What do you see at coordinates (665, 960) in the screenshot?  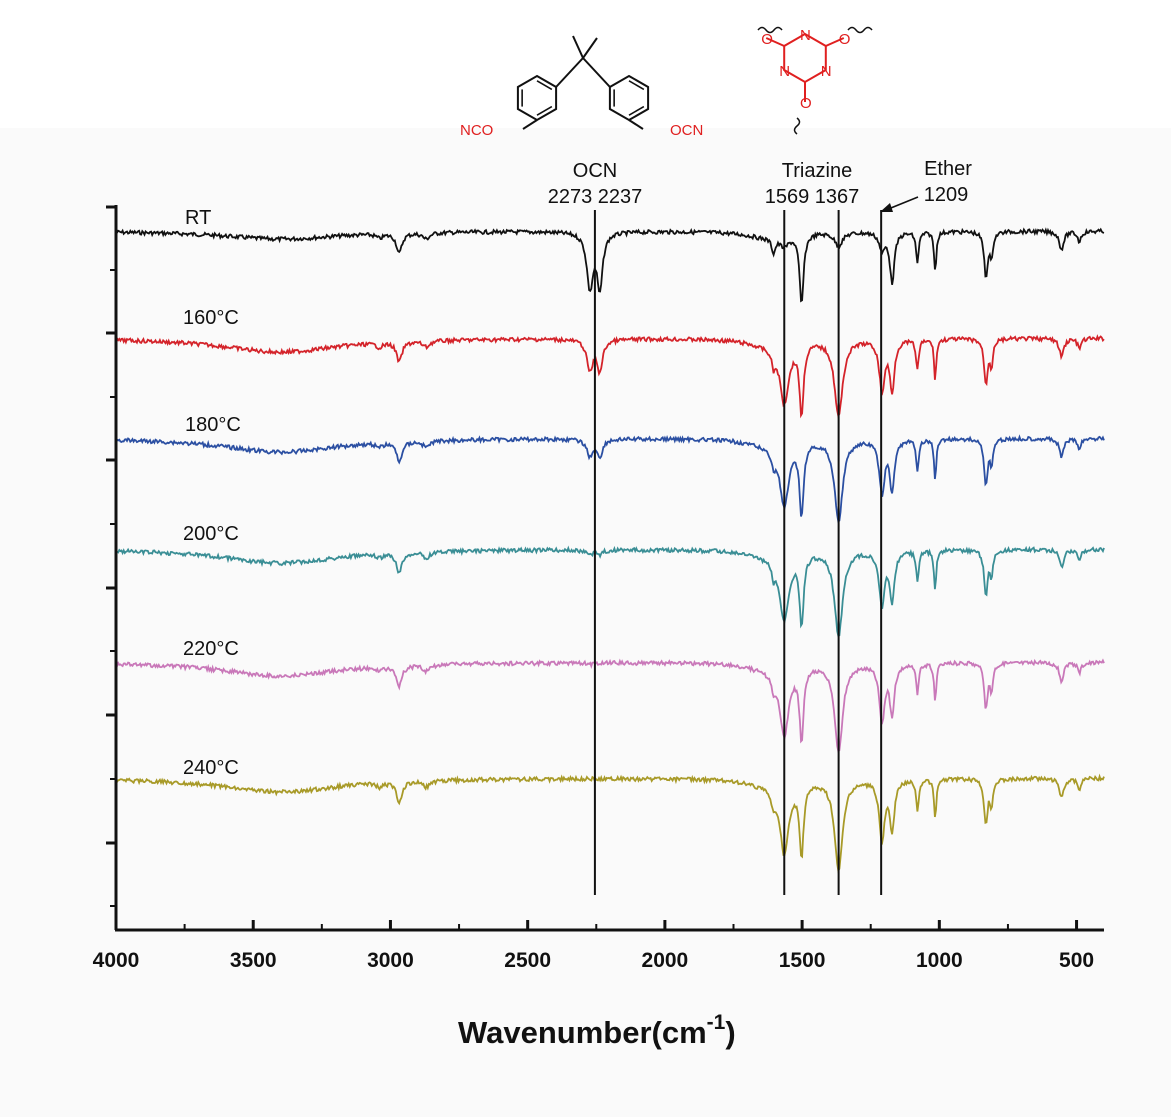 I see `x-tick-label: 2000` at bounding box center [665, 960].